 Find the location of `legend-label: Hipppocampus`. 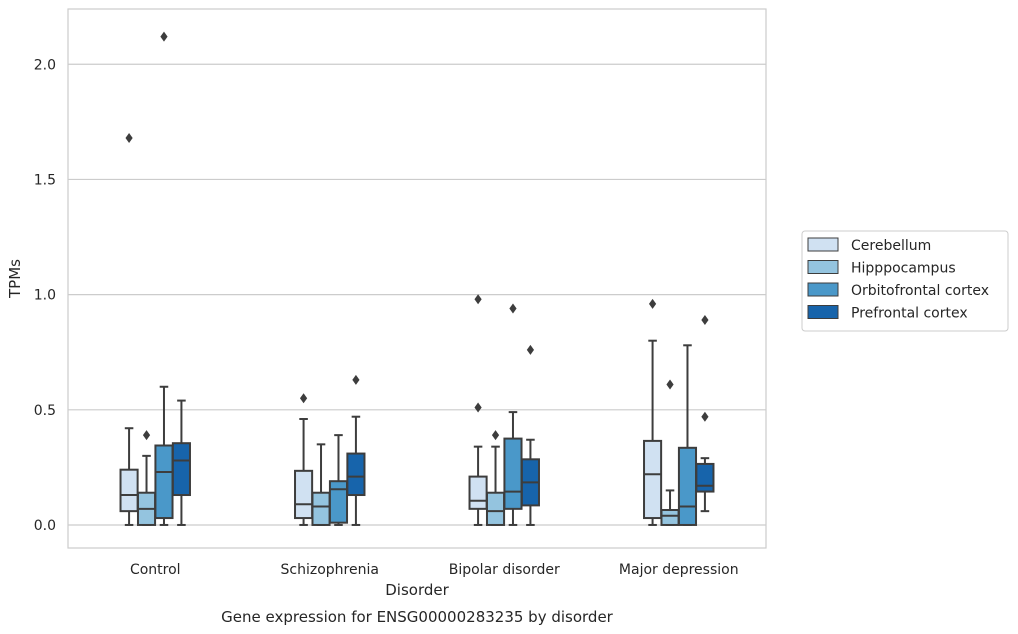

legend-label: Hipppocampus is located at coordinates (903, 269).